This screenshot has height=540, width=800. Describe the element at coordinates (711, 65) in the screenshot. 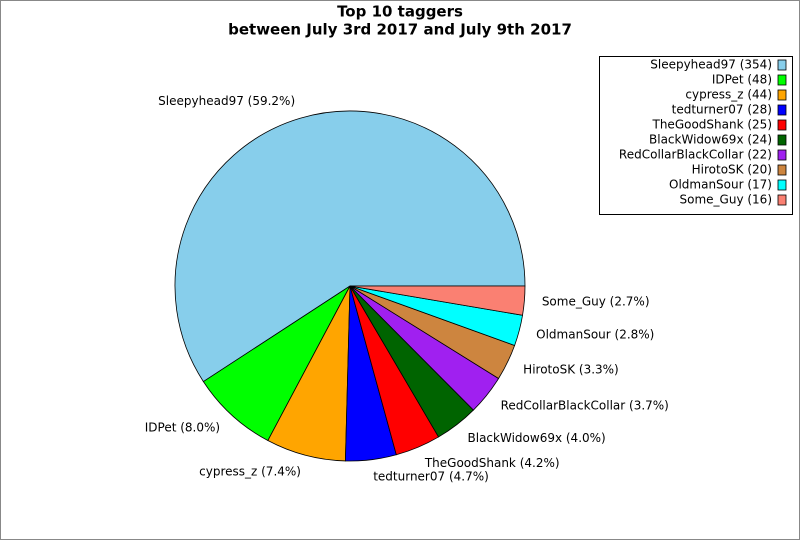

I see `legend-label: Sleepyhead97 (354)` at that location.